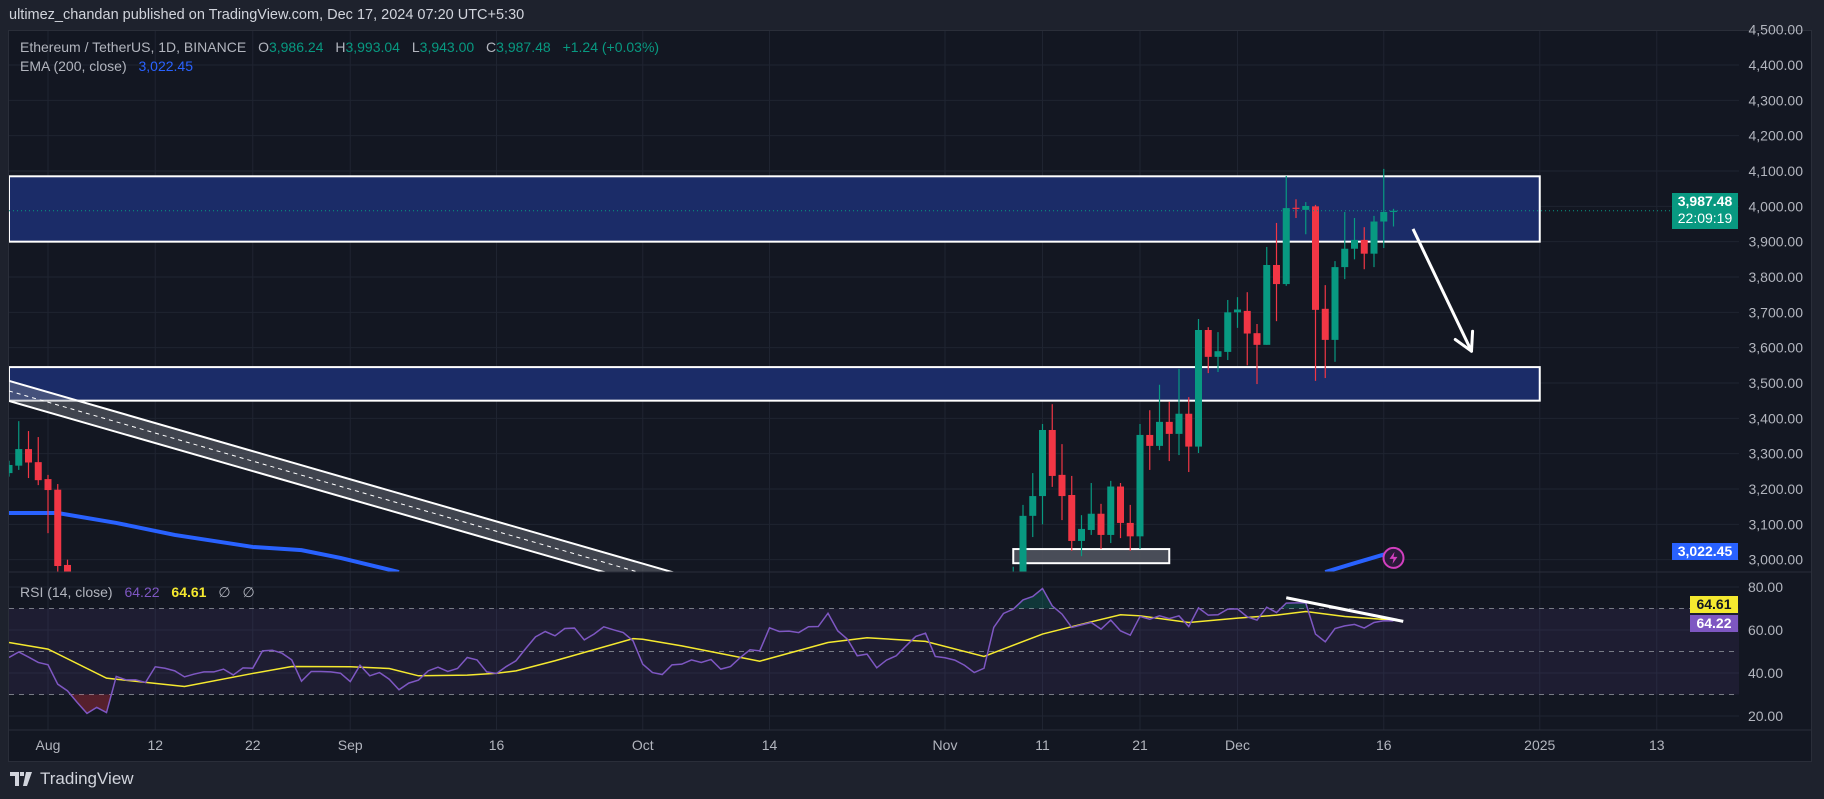 The height and width of the screenshot is (799, 1824). Describe the element at coordinates (1776, 100) in the screenshot. I see `price-tick-label: 4,300.00` at that location.